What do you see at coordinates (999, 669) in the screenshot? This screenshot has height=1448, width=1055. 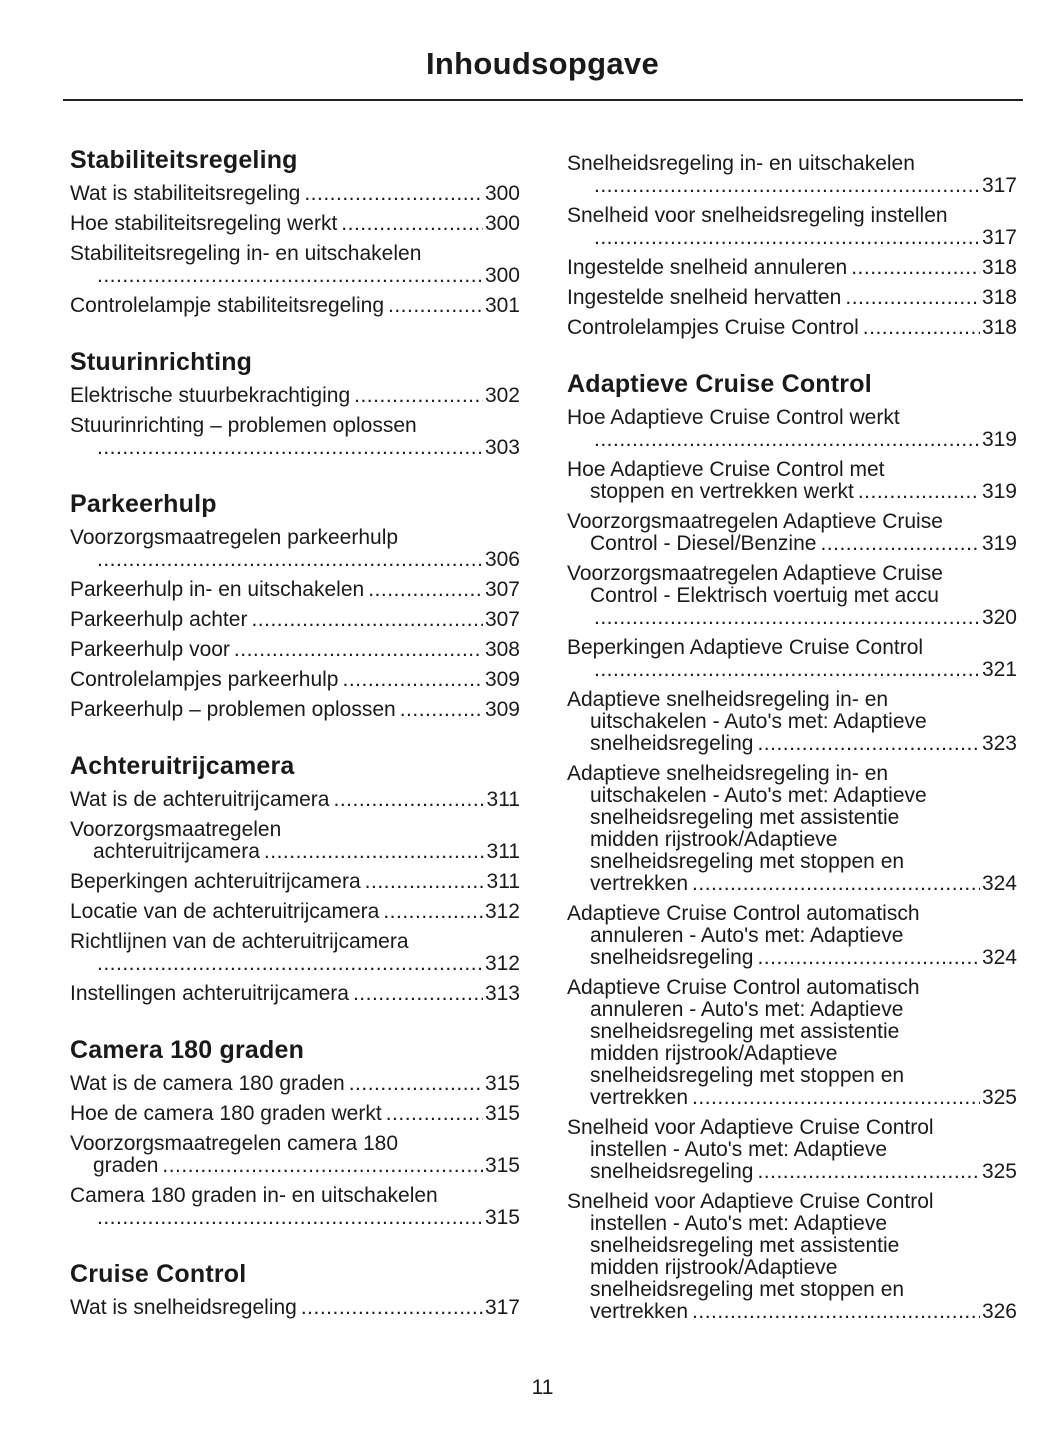 I see `toc-entry-page: 321` at bounding box center [999, 669].